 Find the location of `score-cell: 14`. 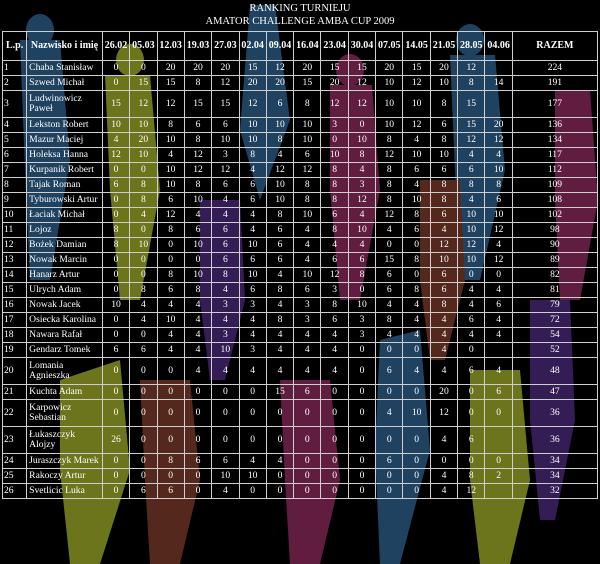

score-cell: 14 is located at coordinates (498, 83).